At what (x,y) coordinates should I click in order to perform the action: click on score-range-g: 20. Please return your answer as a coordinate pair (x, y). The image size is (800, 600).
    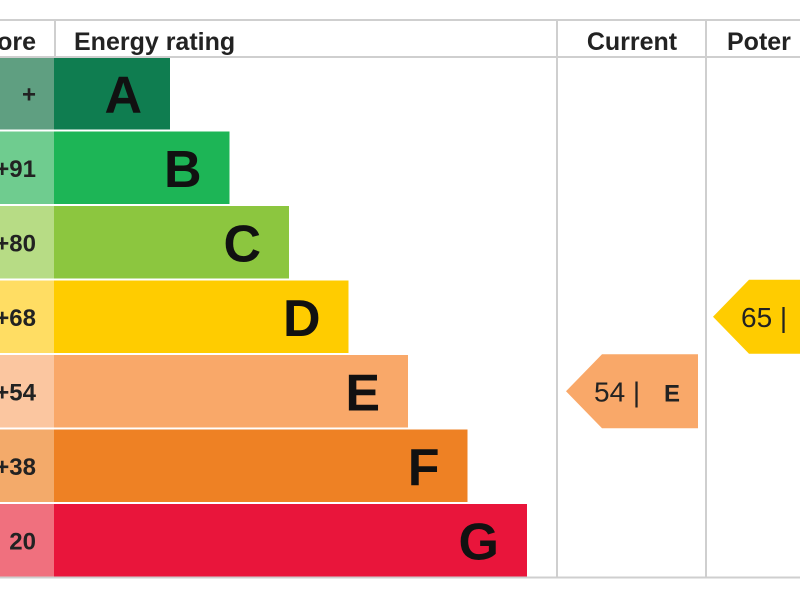
    Looking at the image, I should click on (22, 541).